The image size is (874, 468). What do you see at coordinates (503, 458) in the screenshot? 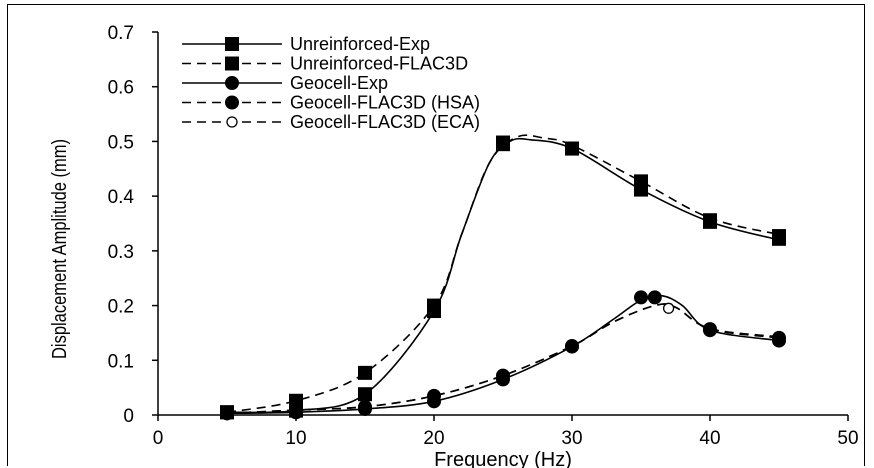
I see `x-axis-title: Frequency (Hz)` at bounding box center [503, 458].